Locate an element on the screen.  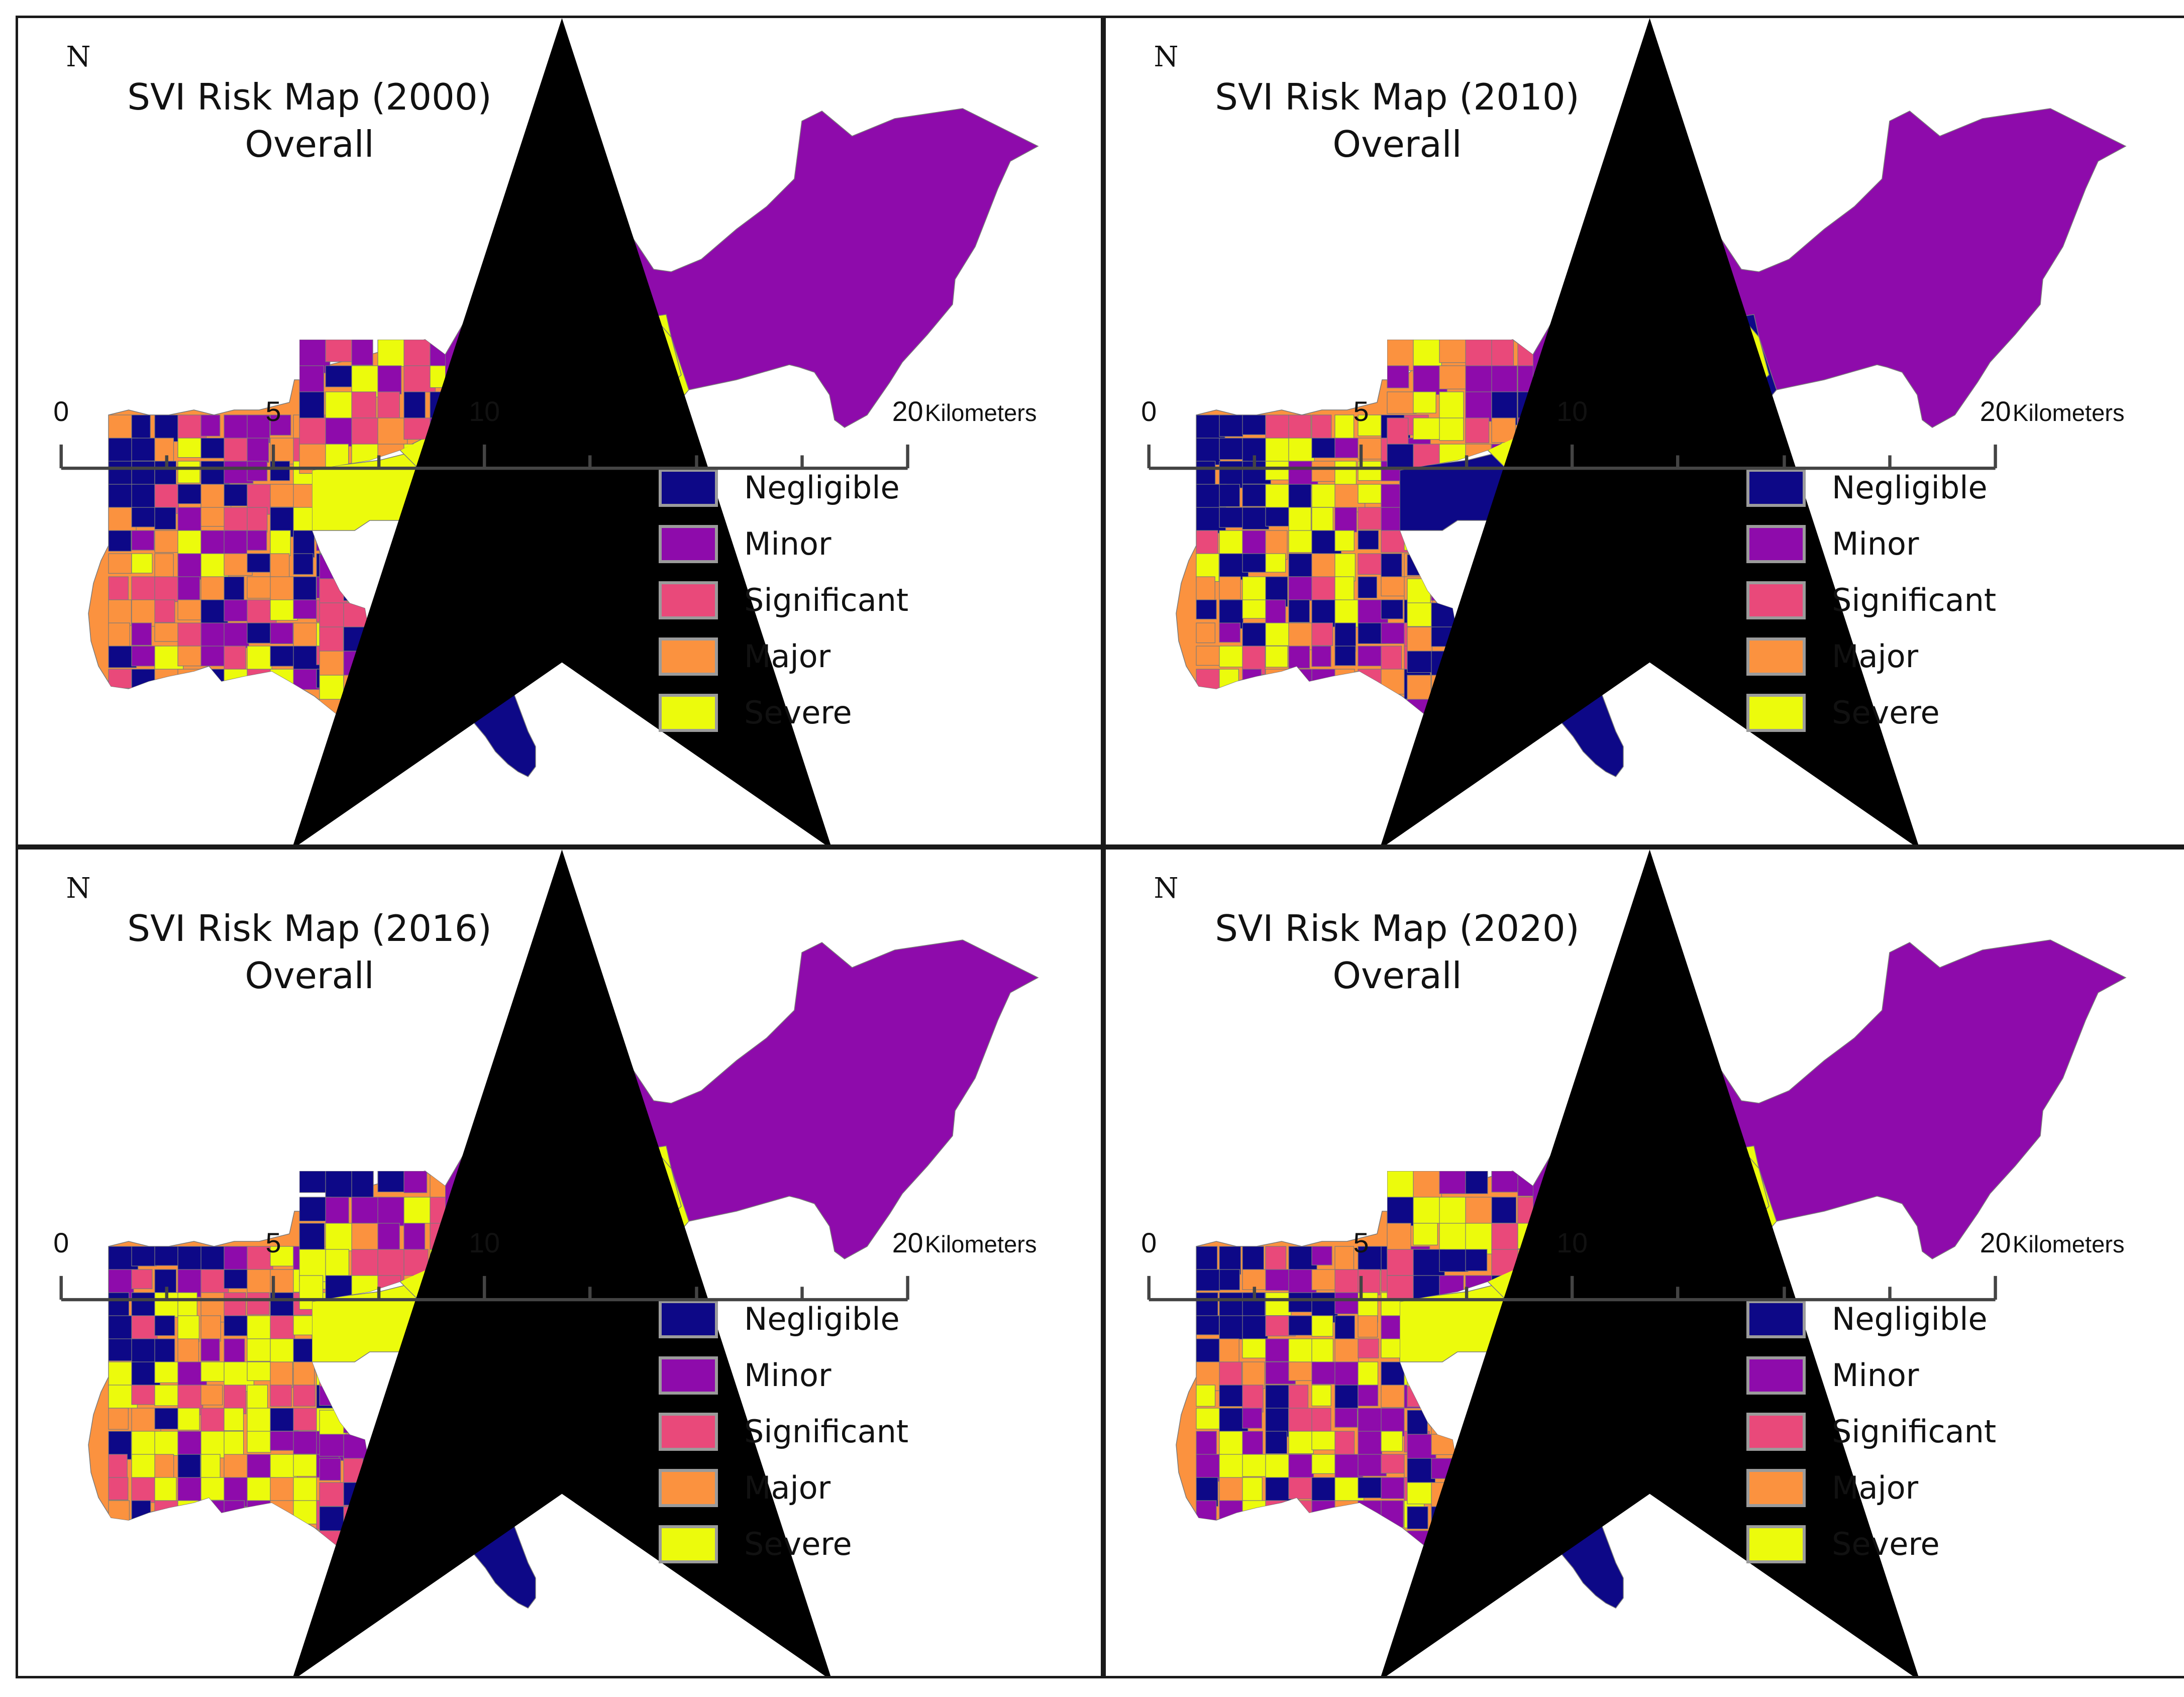
map-title-line1: SVI Risk Map (2020) is located at coordinates (1397, 928).